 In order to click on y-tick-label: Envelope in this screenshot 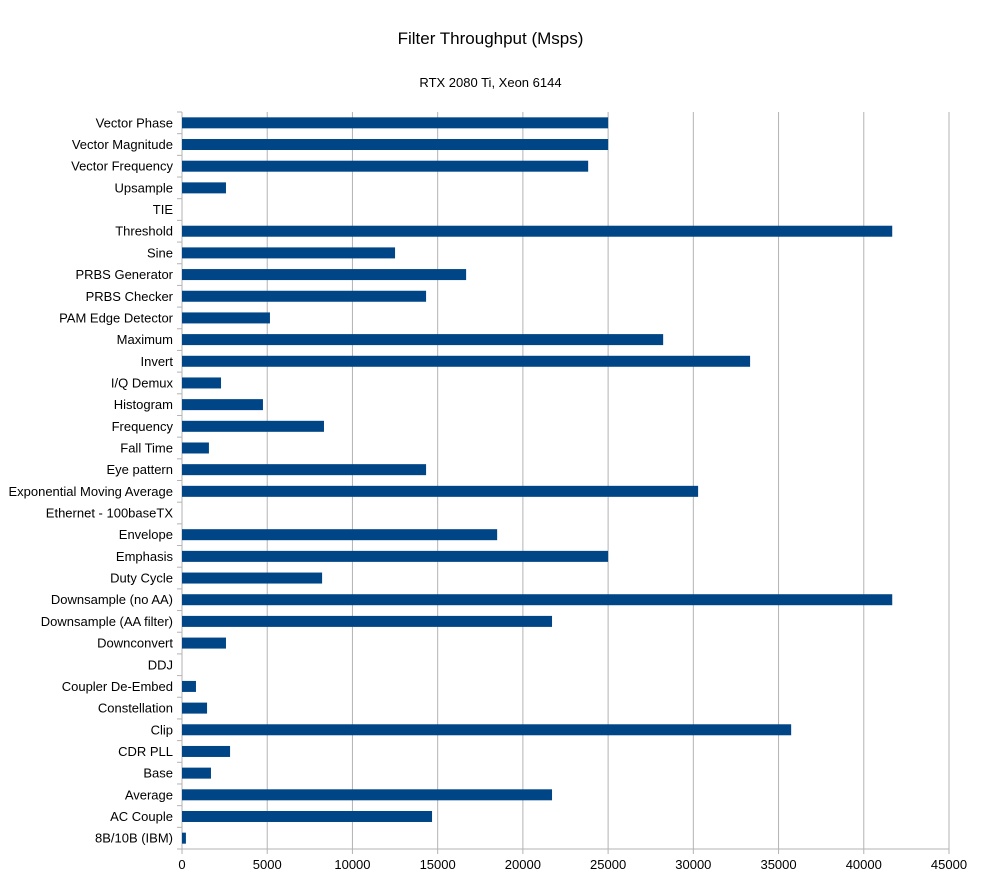, I will do `click(146, 534)`.